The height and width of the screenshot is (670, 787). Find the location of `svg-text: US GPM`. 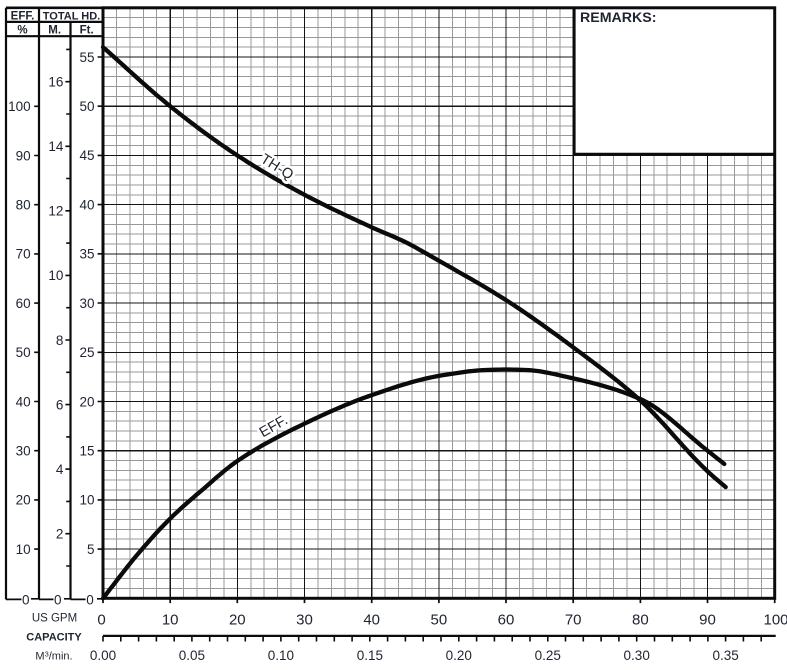

svg-text: US GPM is located at coordinates (54, 619).